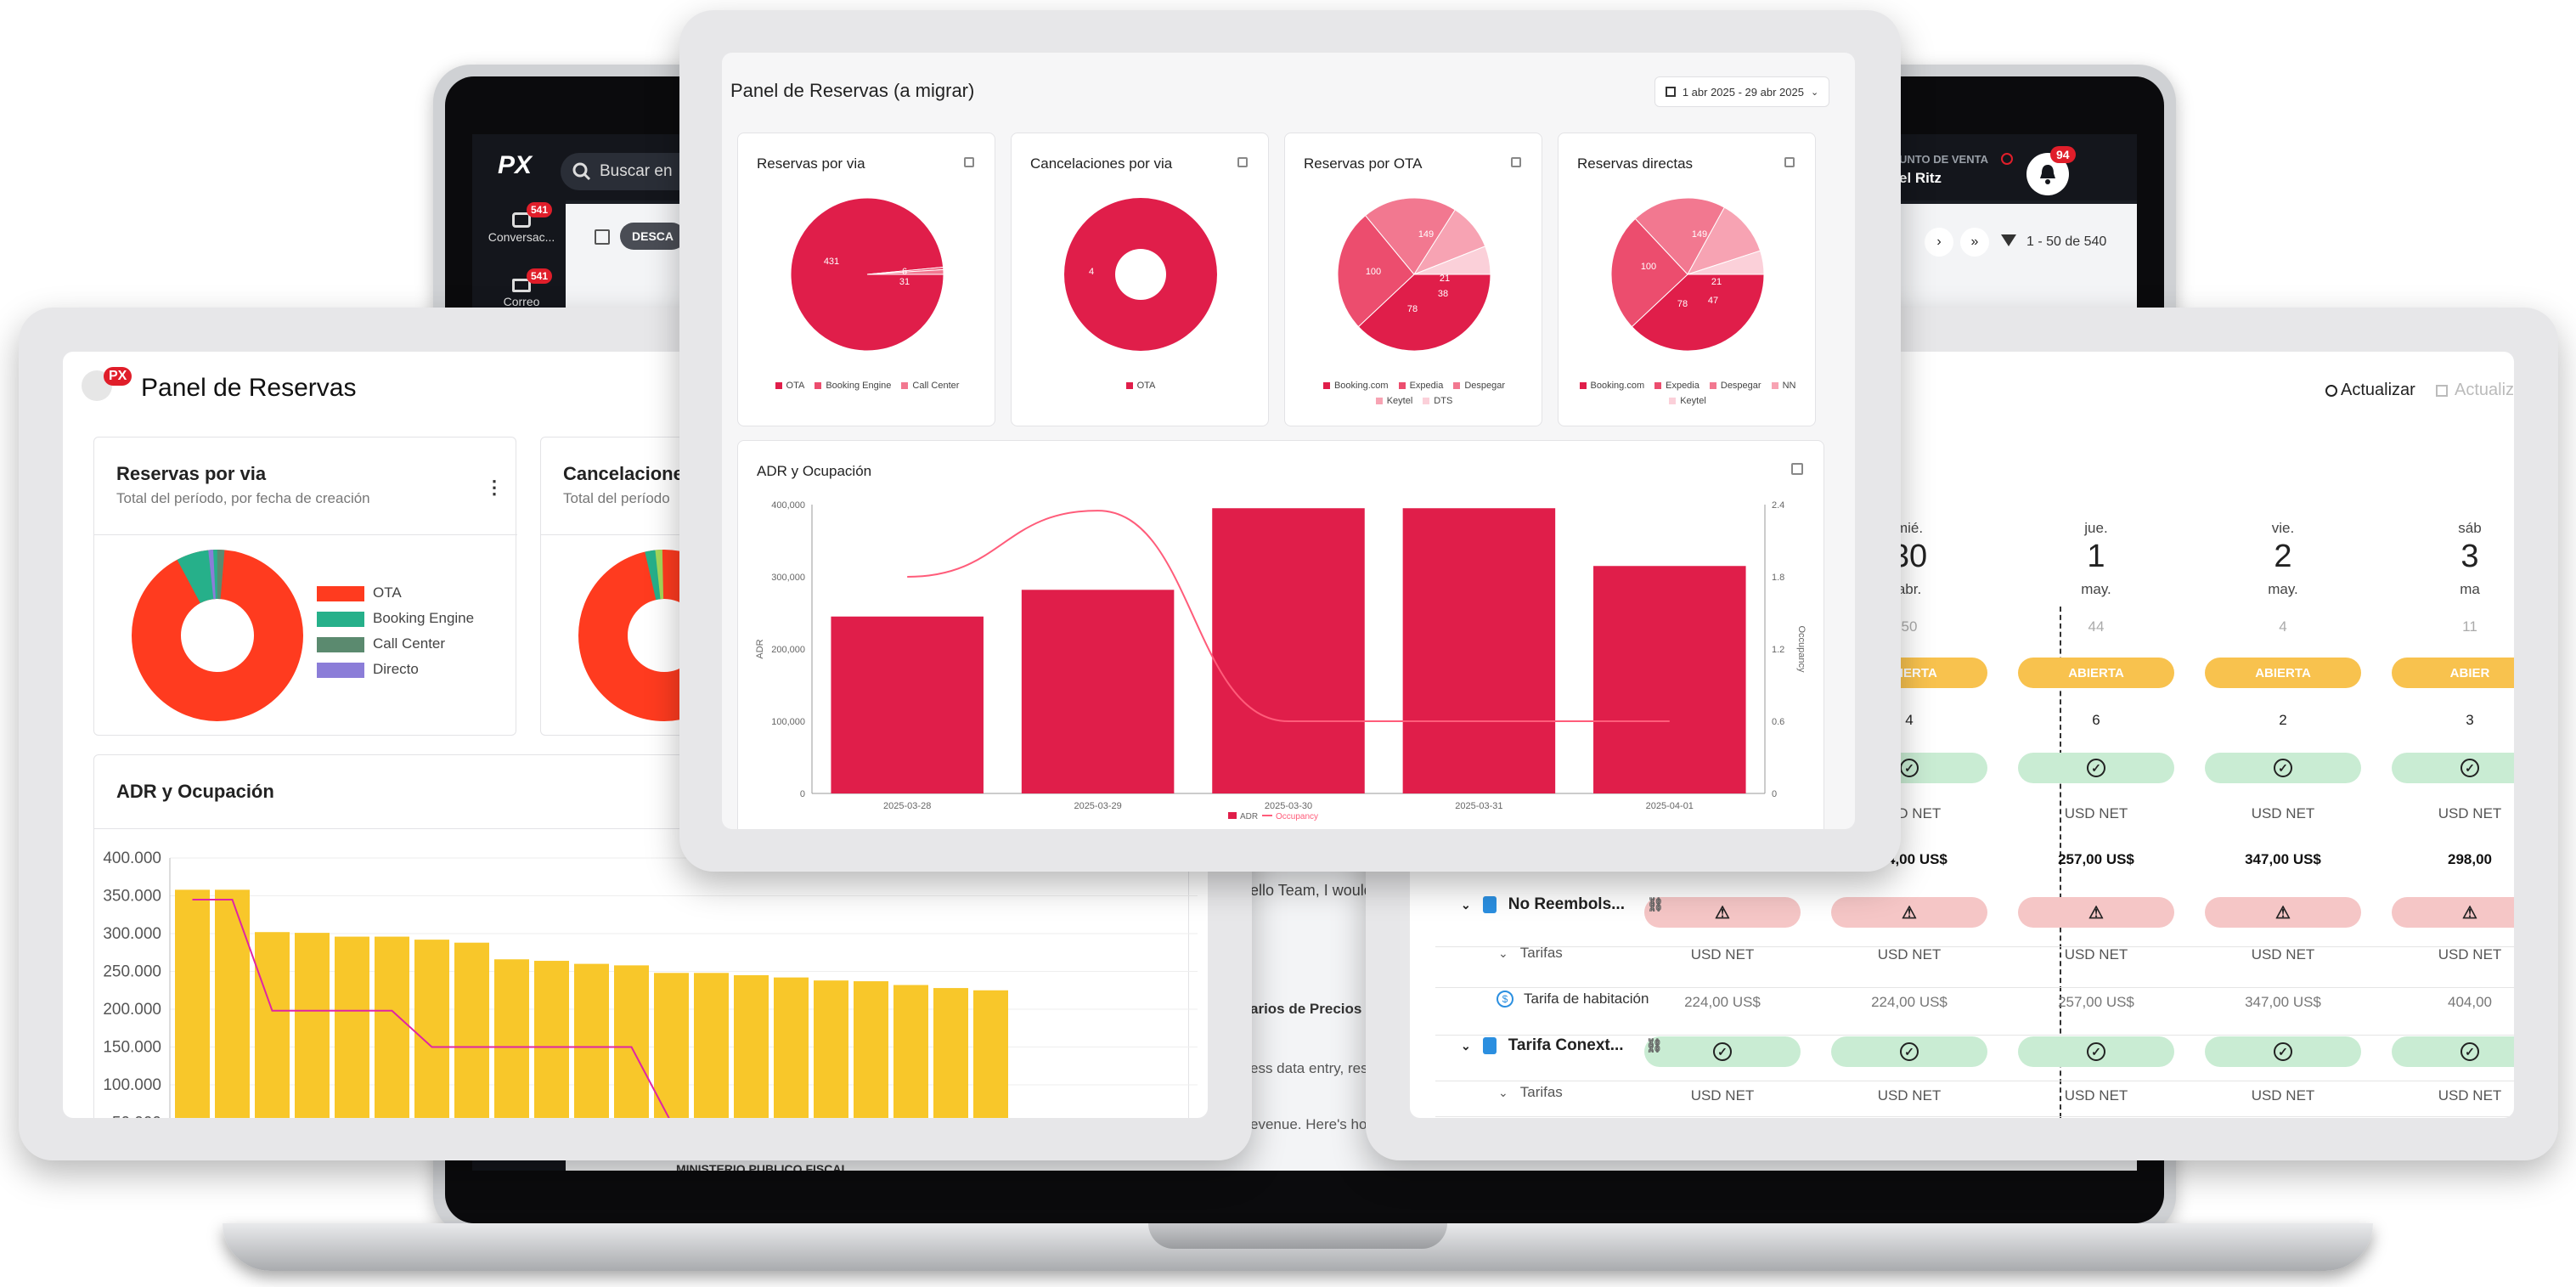 Image resolution: width=2576 pixels, height=1287 pixels. Describe the element at coordinates (1741, 91) in the screenshot. I see `date-range-picker: 1 abr 2025 - 29 abr 2025 ⌄` at that location.